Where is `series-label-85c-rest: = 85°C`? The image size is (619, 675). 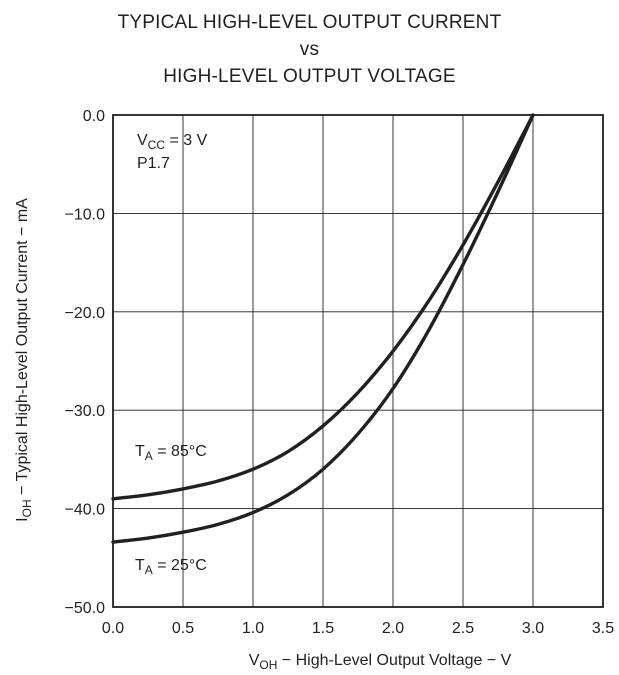 series-label-85c-rest: = 85°C is located at coordinates (180, 451).